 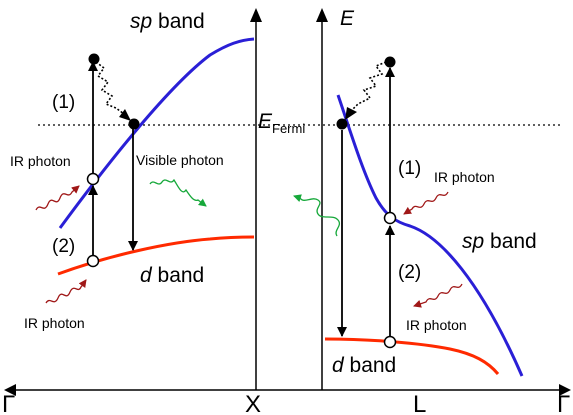 What do you see at coordinates (436, 325) in the screenshot?
I see `right-ir-photon-lower-label: IR photon` at bounding box center [436, 325].